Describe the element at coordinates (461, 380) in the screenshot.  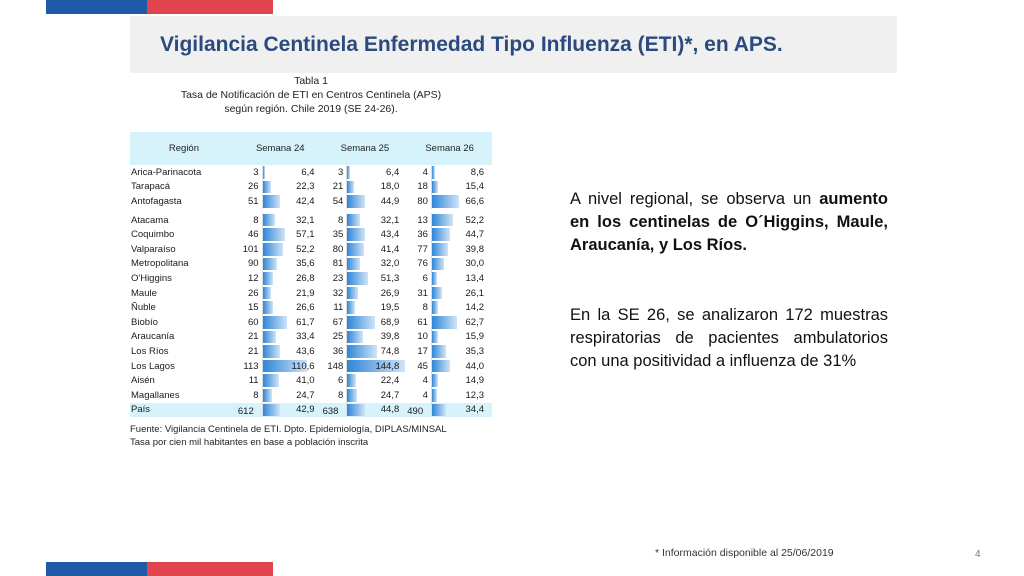
I see `rate-cell: 14,9` at that location.